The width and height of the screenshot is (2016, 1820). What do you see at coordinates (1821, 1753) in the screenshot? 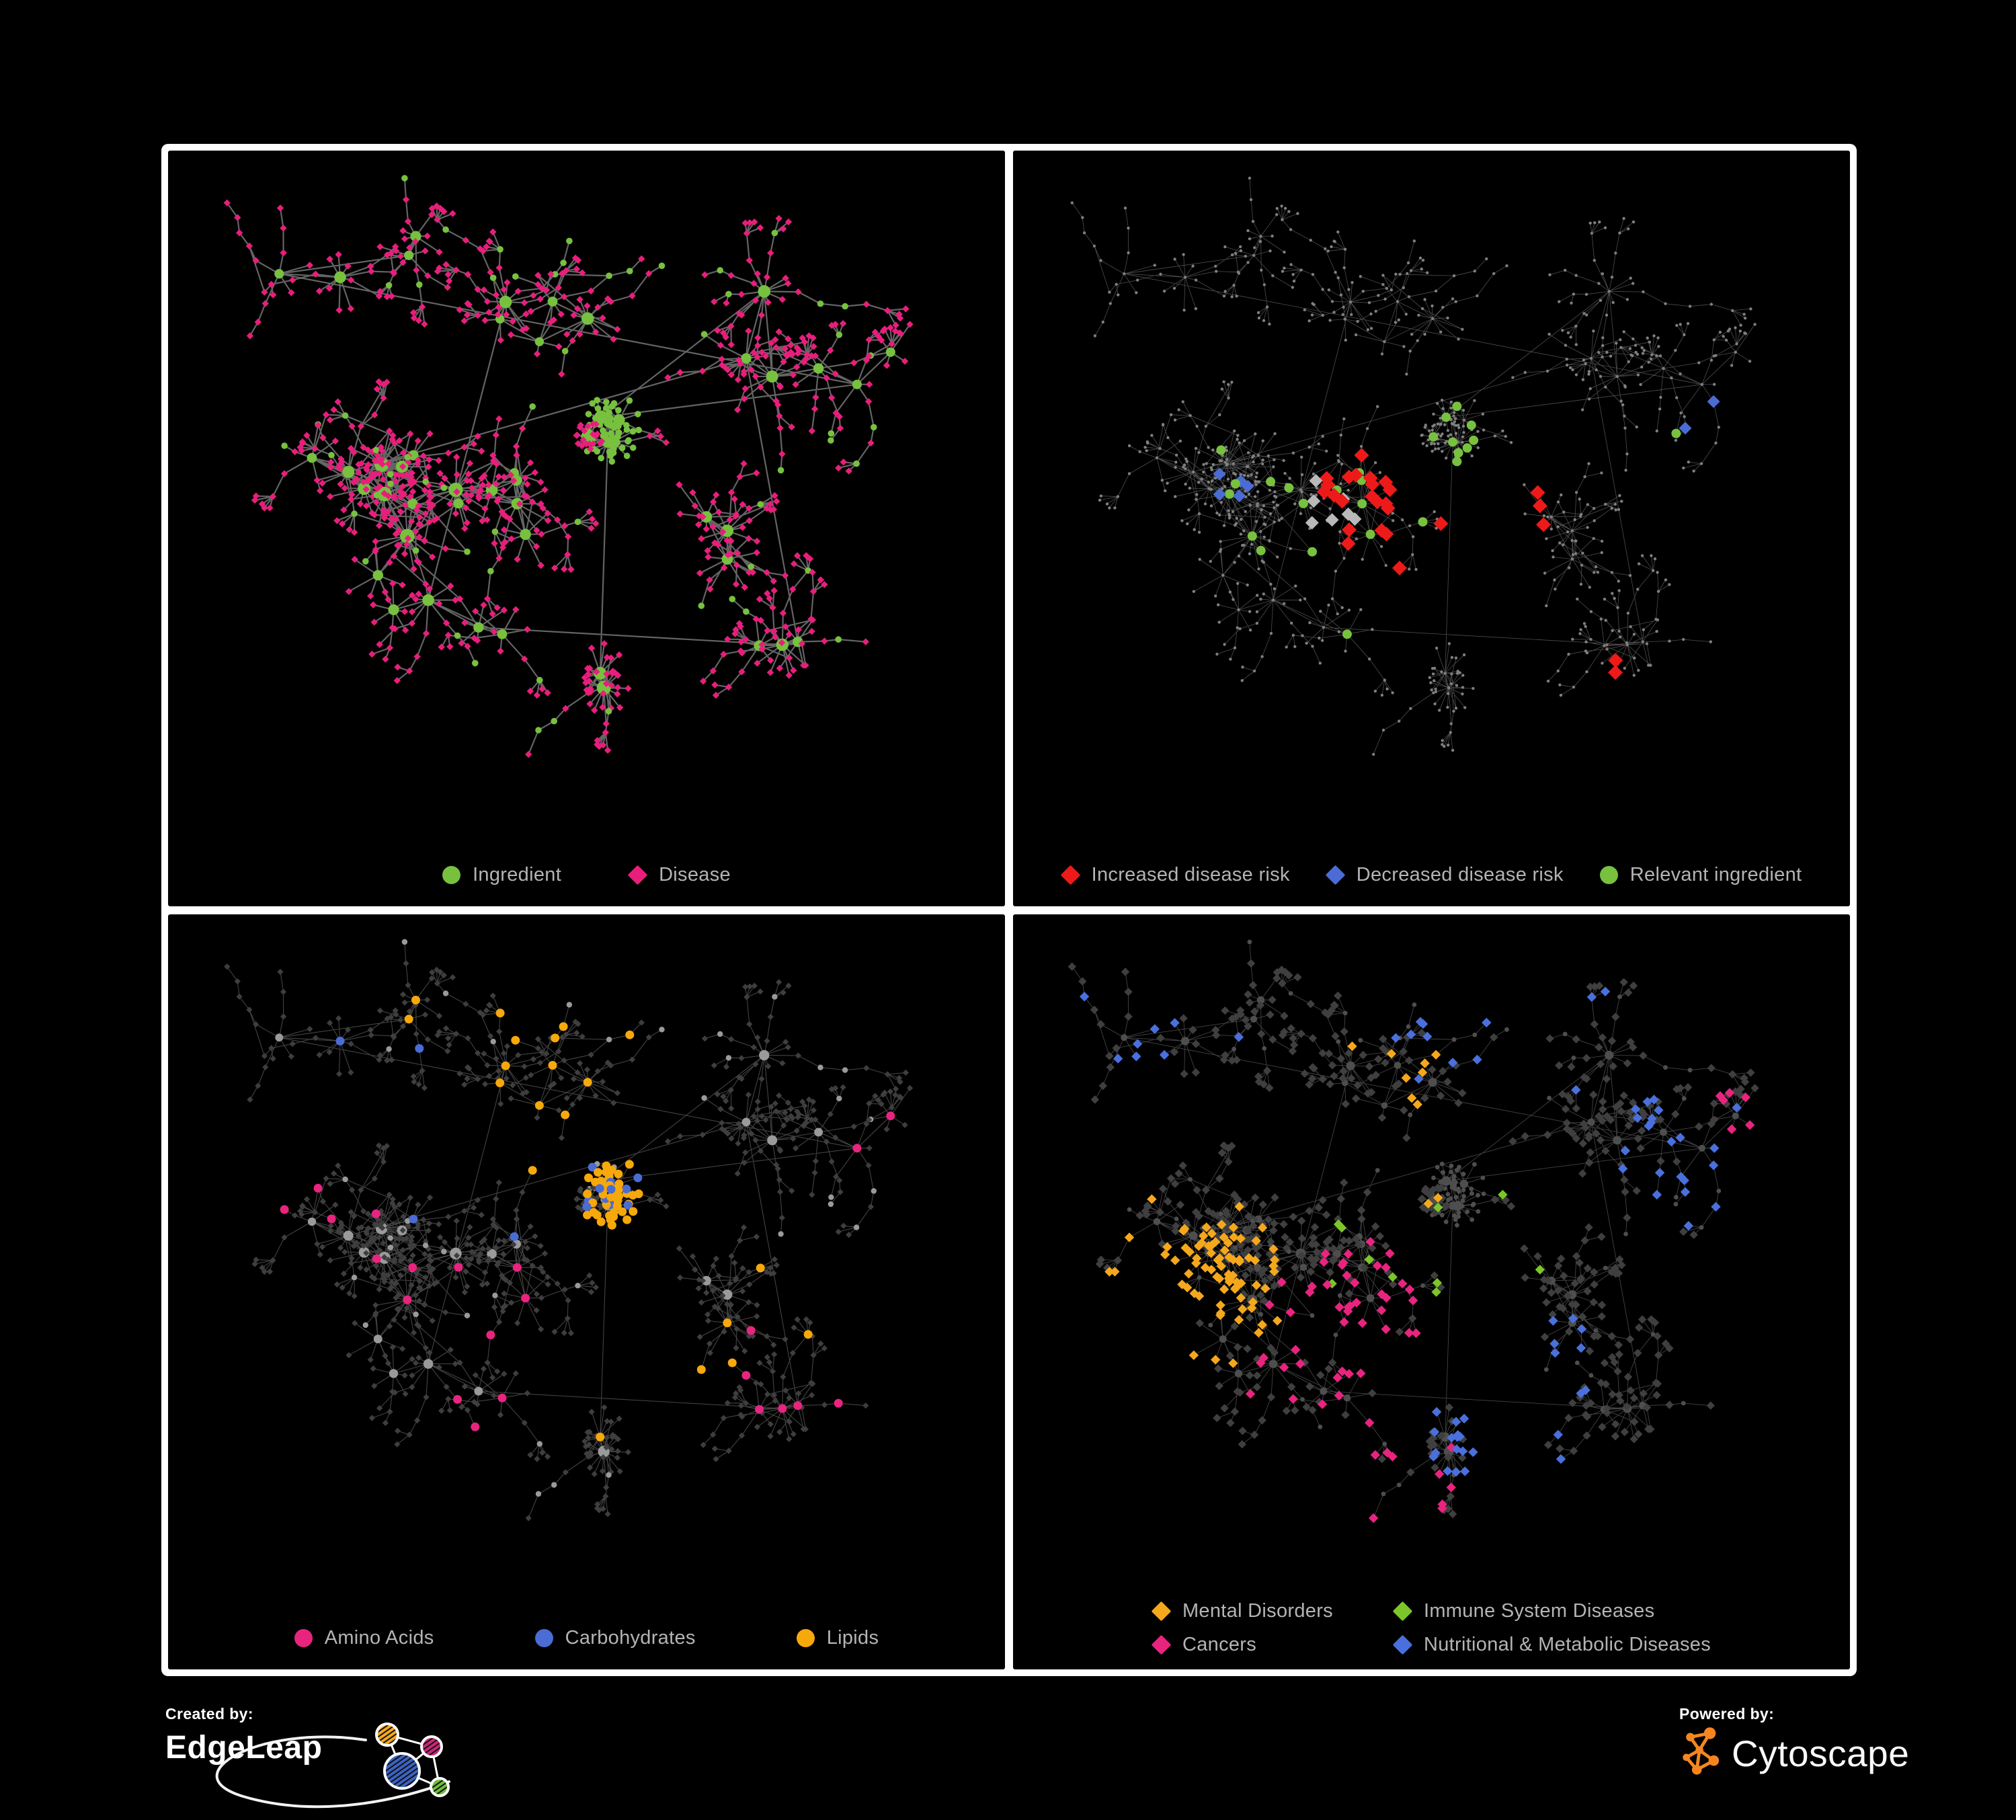
I see `cytoscape-wordmark: Cytoscape` at bounding box center [1821, 1753].